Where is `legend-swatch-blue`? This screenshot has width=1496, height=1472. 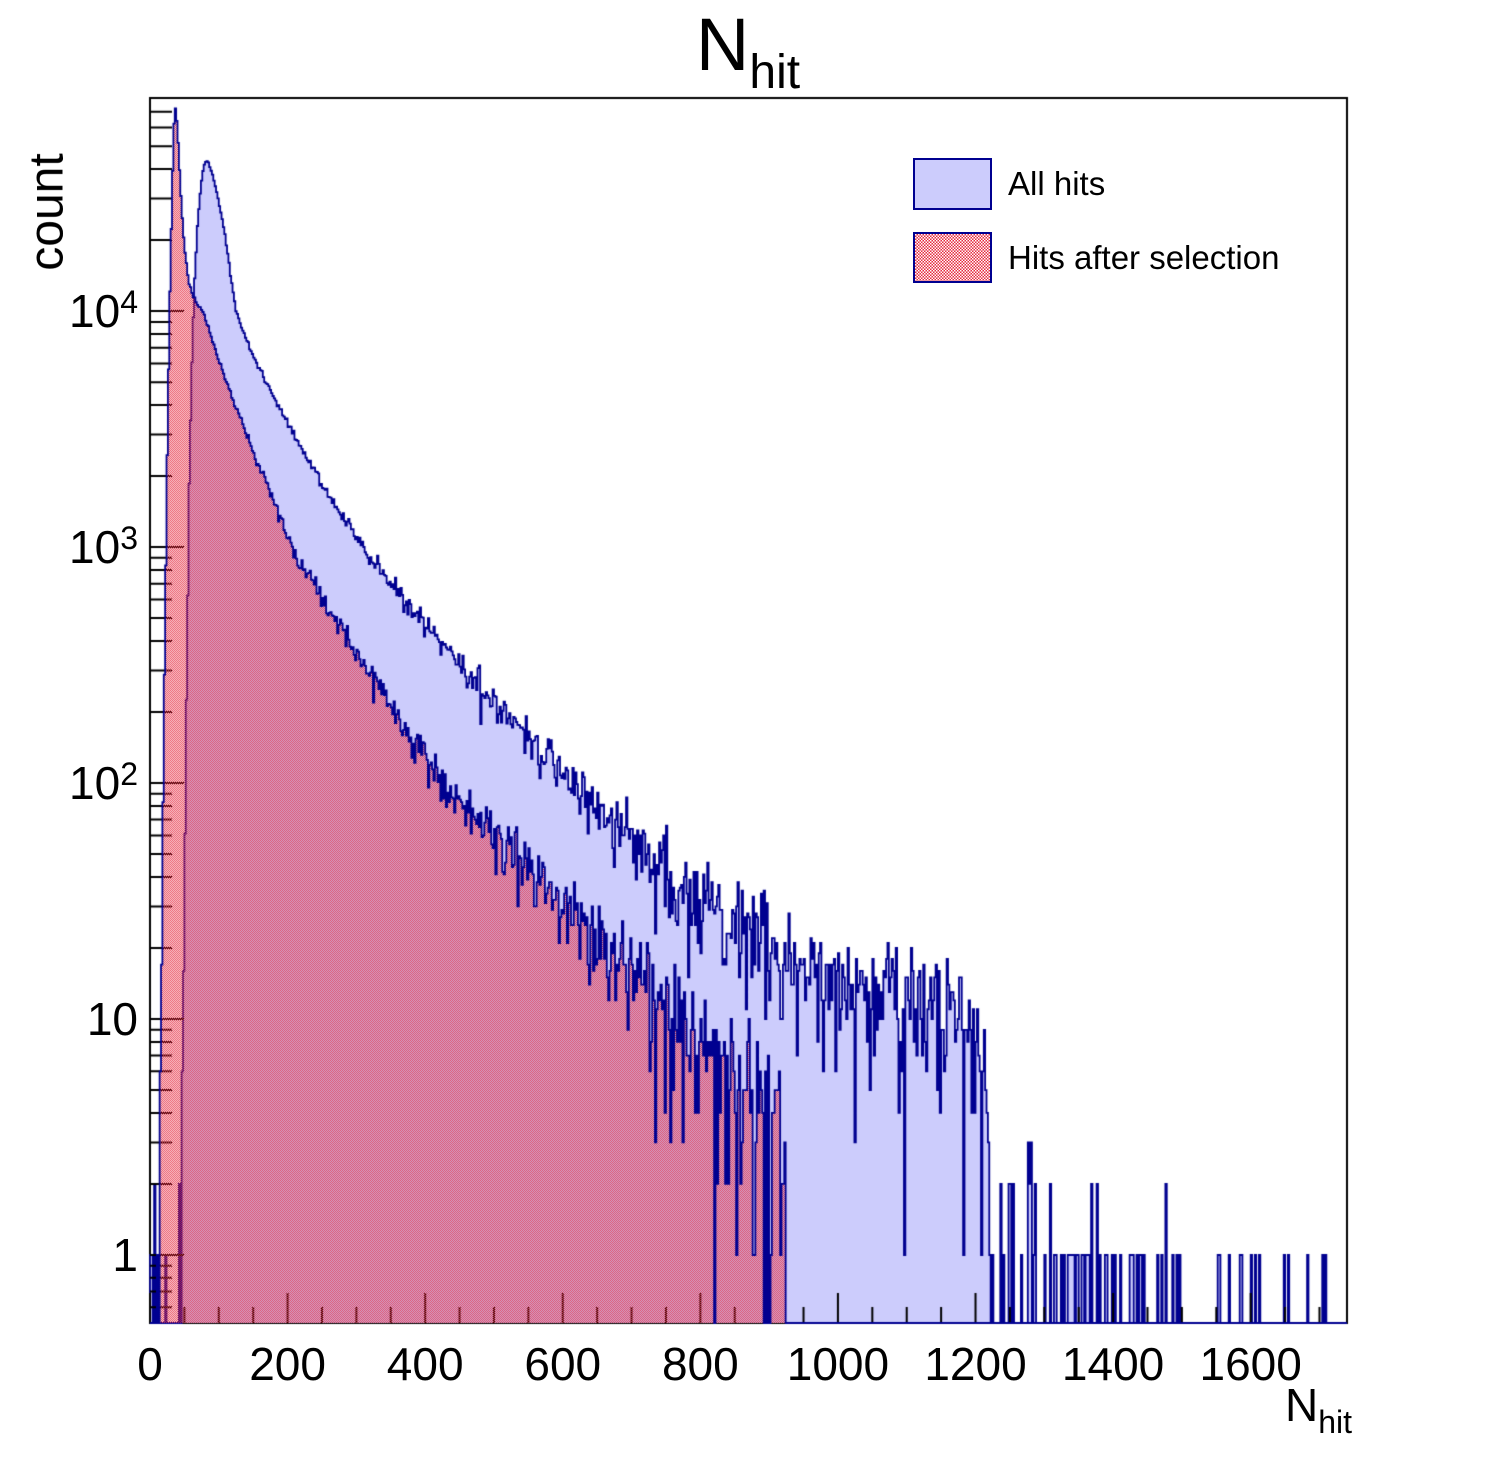 legend-swatch-blue is located at coordinates (952, 184).